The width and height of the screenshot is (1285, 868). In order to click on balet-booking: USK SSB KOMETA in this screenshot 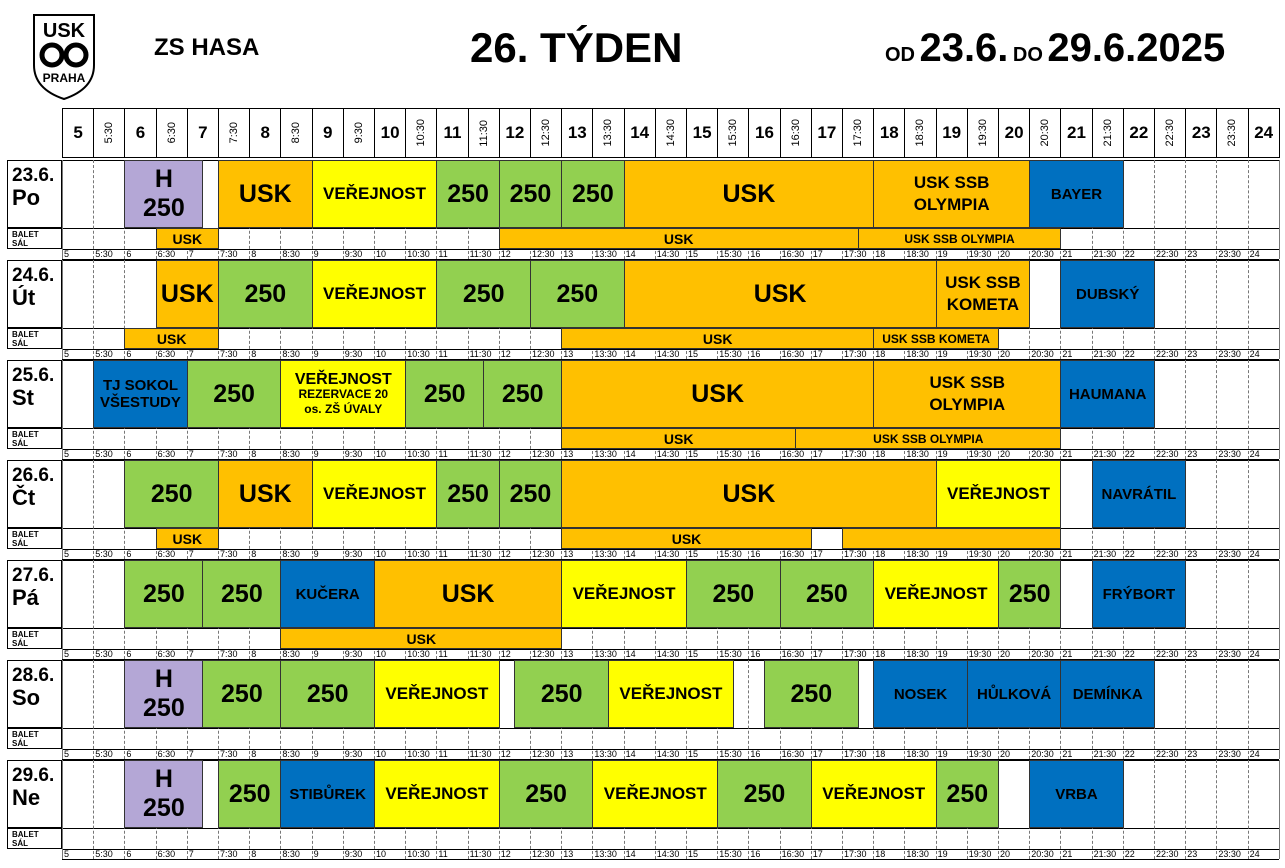, I will do `click(936, 338)`.